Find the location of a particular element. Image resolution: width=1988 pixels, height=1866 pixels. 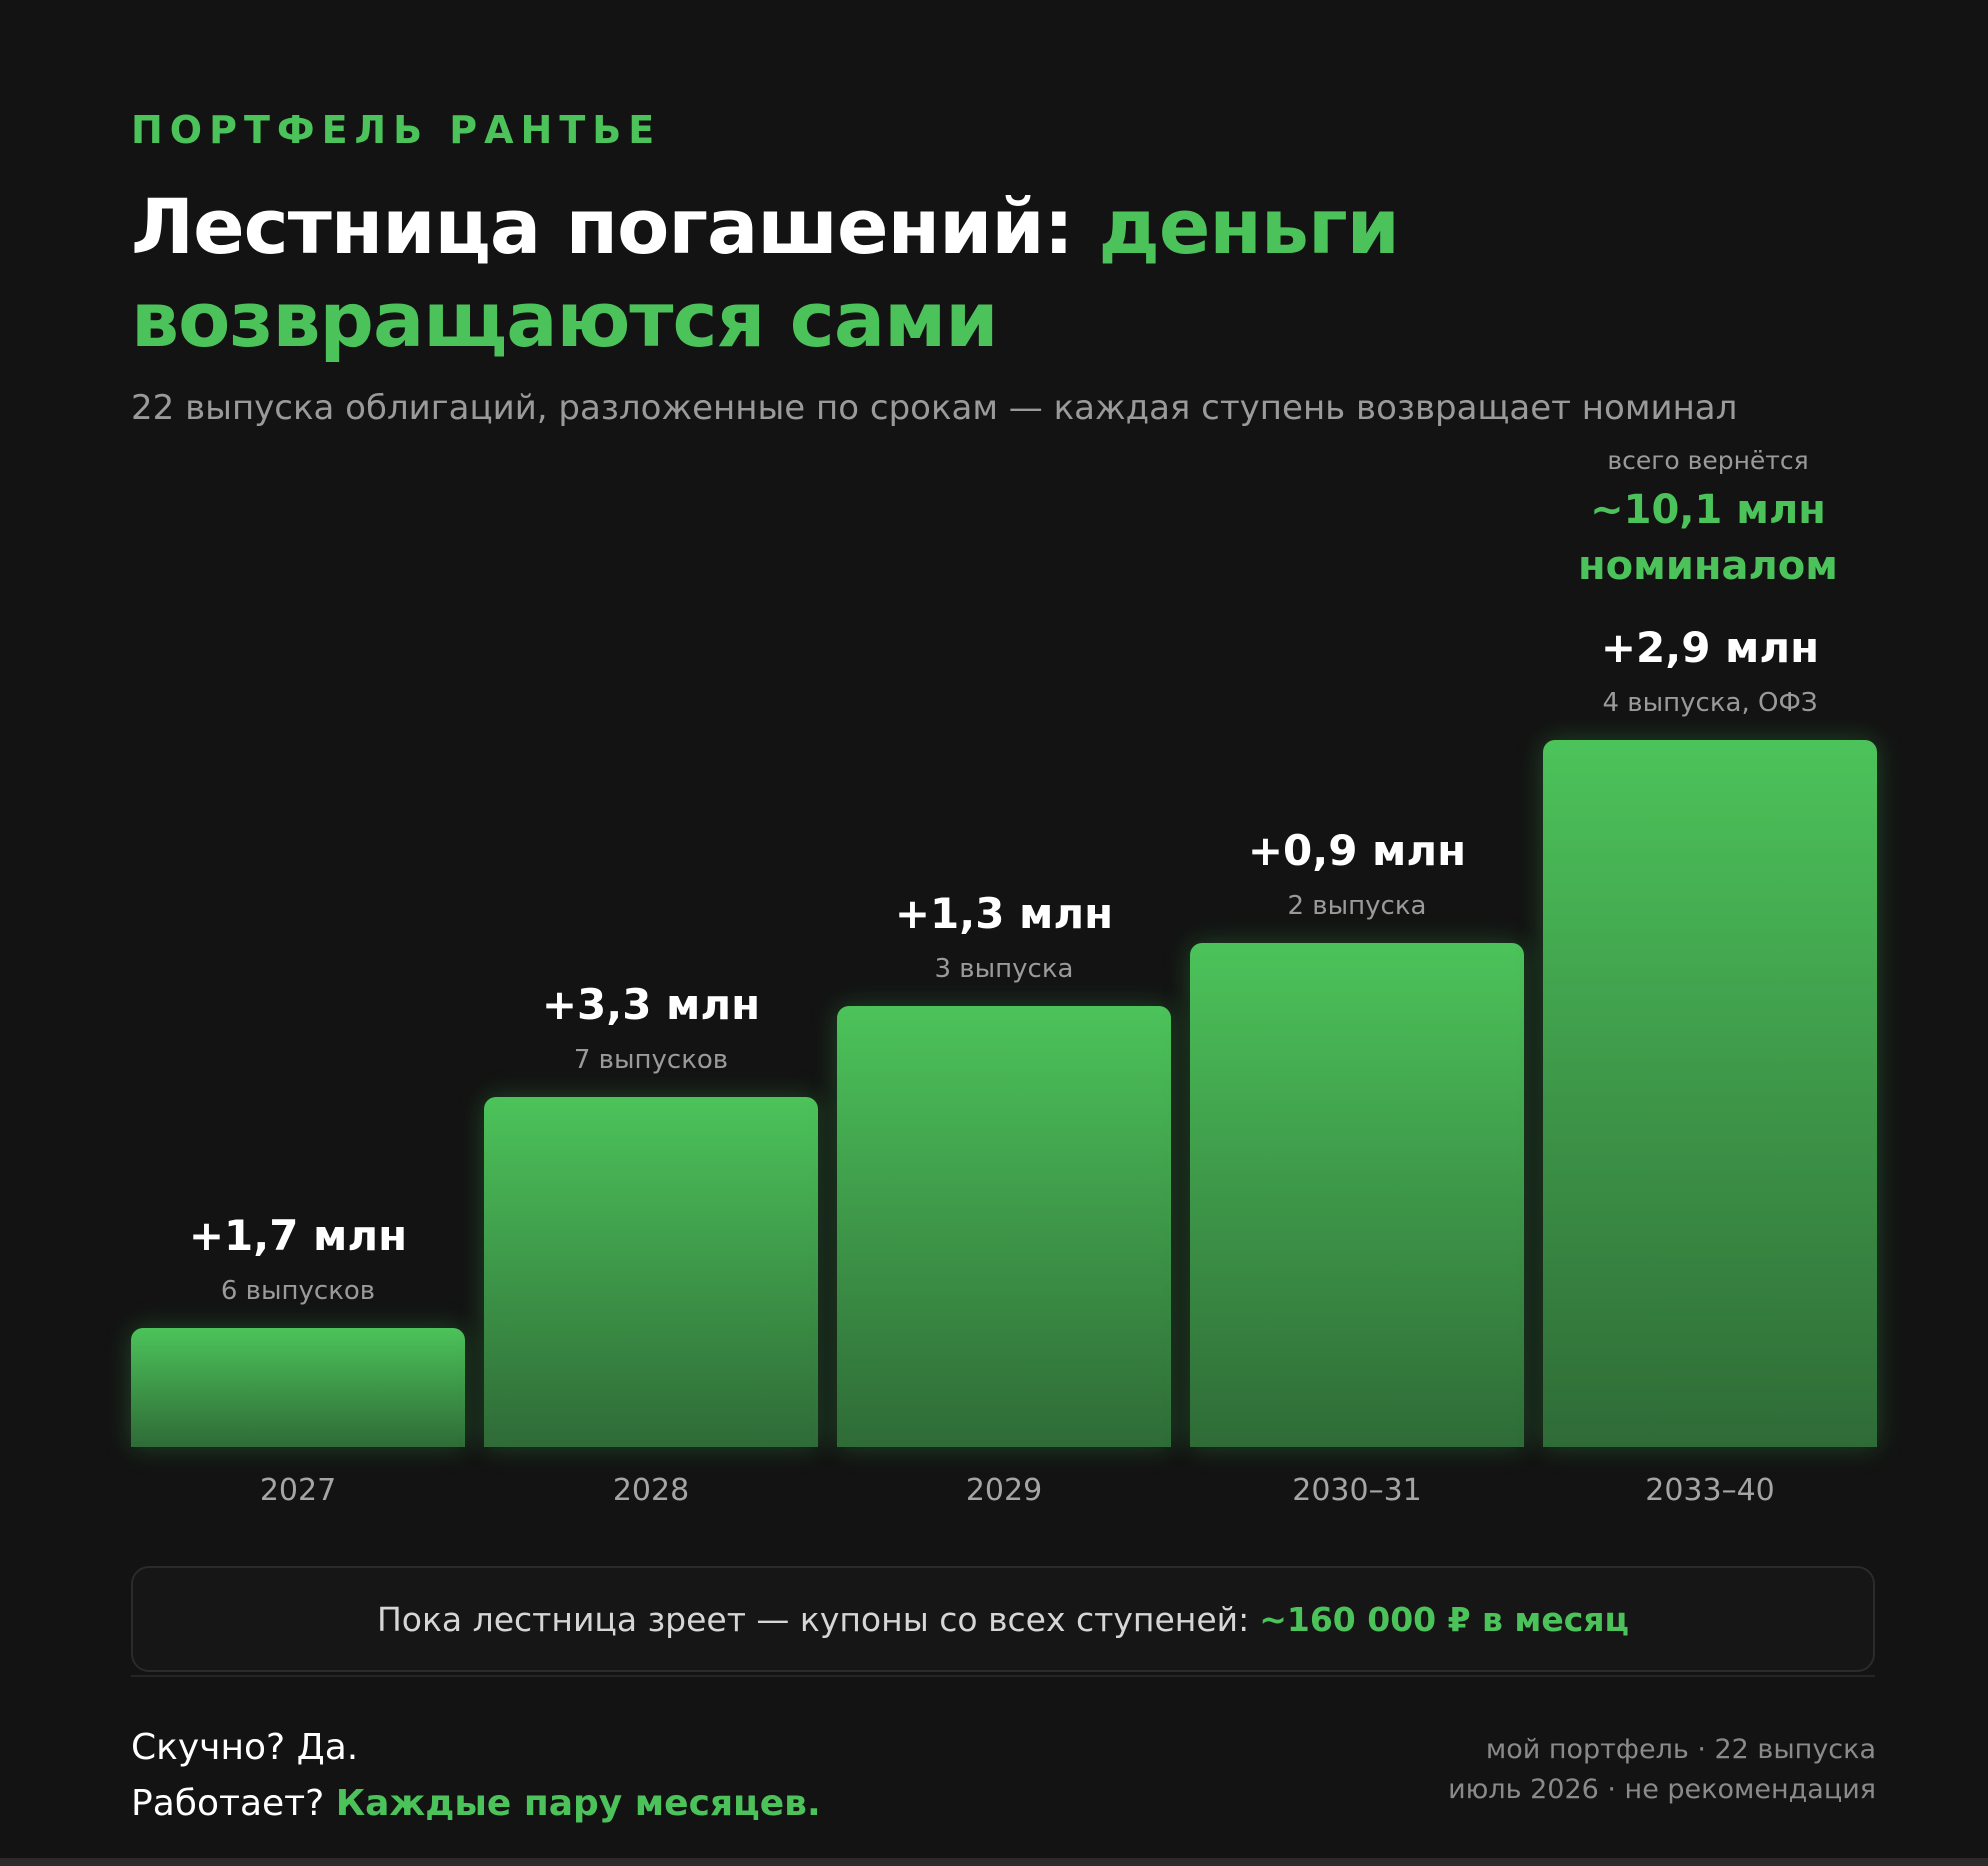

bar-issues-label: 7 выпусков is located at coordinates (651, 1060).